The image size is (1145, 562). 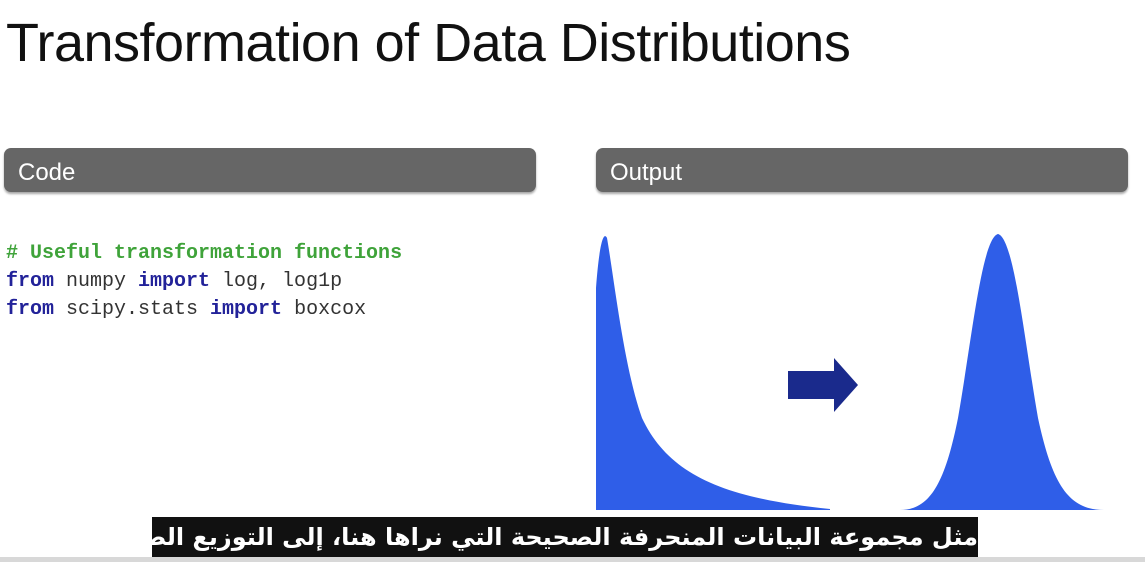 What do you see at coordinates (324, 309) in the screenshot?
I see `code-imported-names: boxcox` at bounding box center [324, 309].